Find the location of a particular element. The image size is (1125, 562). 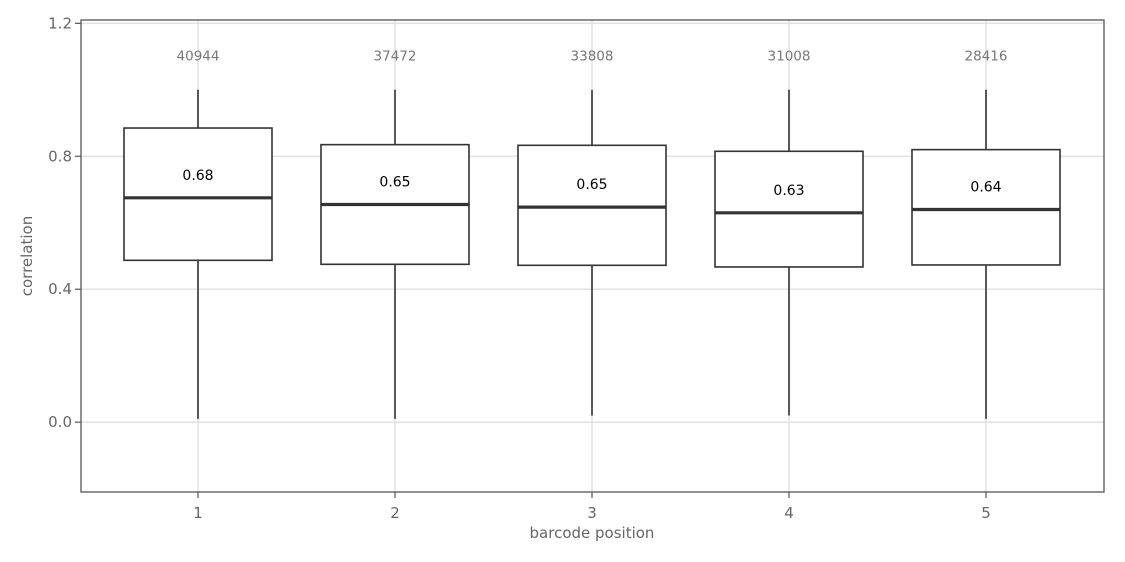

x-tick-label: 4 is located at coordinates (789, 513).